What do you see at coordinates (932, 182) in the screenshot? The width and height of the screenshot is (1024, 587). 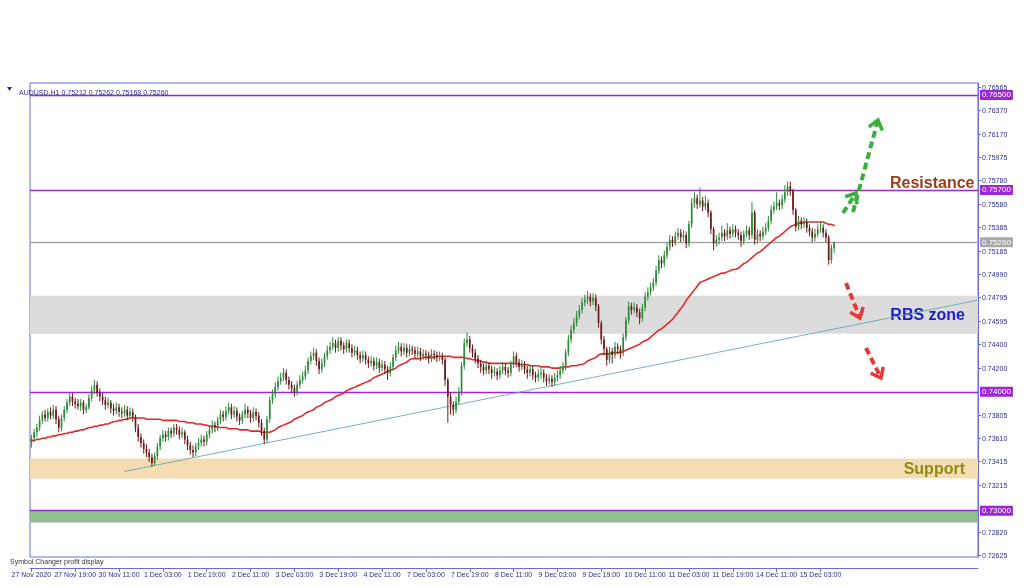 I see `annotation: Resistance` at bounding box center [932, 182].